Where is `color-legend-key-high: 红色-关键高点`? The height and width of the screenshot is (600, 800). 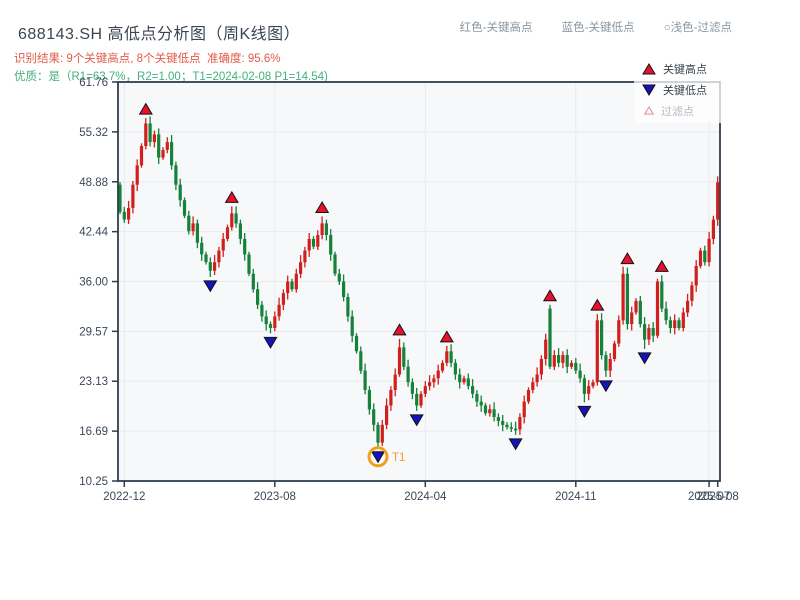 color-legend-key-high: 红色-关键高点 is located at coordinates (496, 28).